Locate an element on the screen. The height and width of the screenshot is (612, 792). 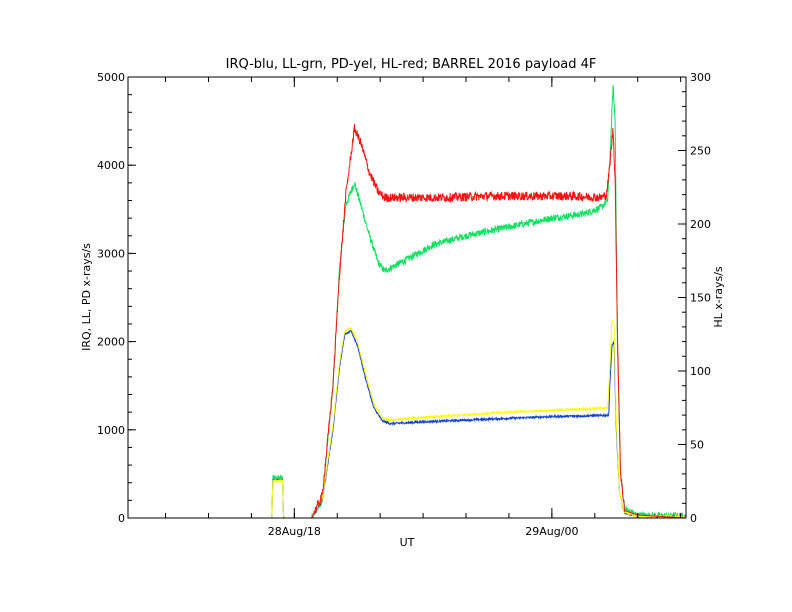
y-tick-label-left: 3000 is located at coordinates (111, 253).